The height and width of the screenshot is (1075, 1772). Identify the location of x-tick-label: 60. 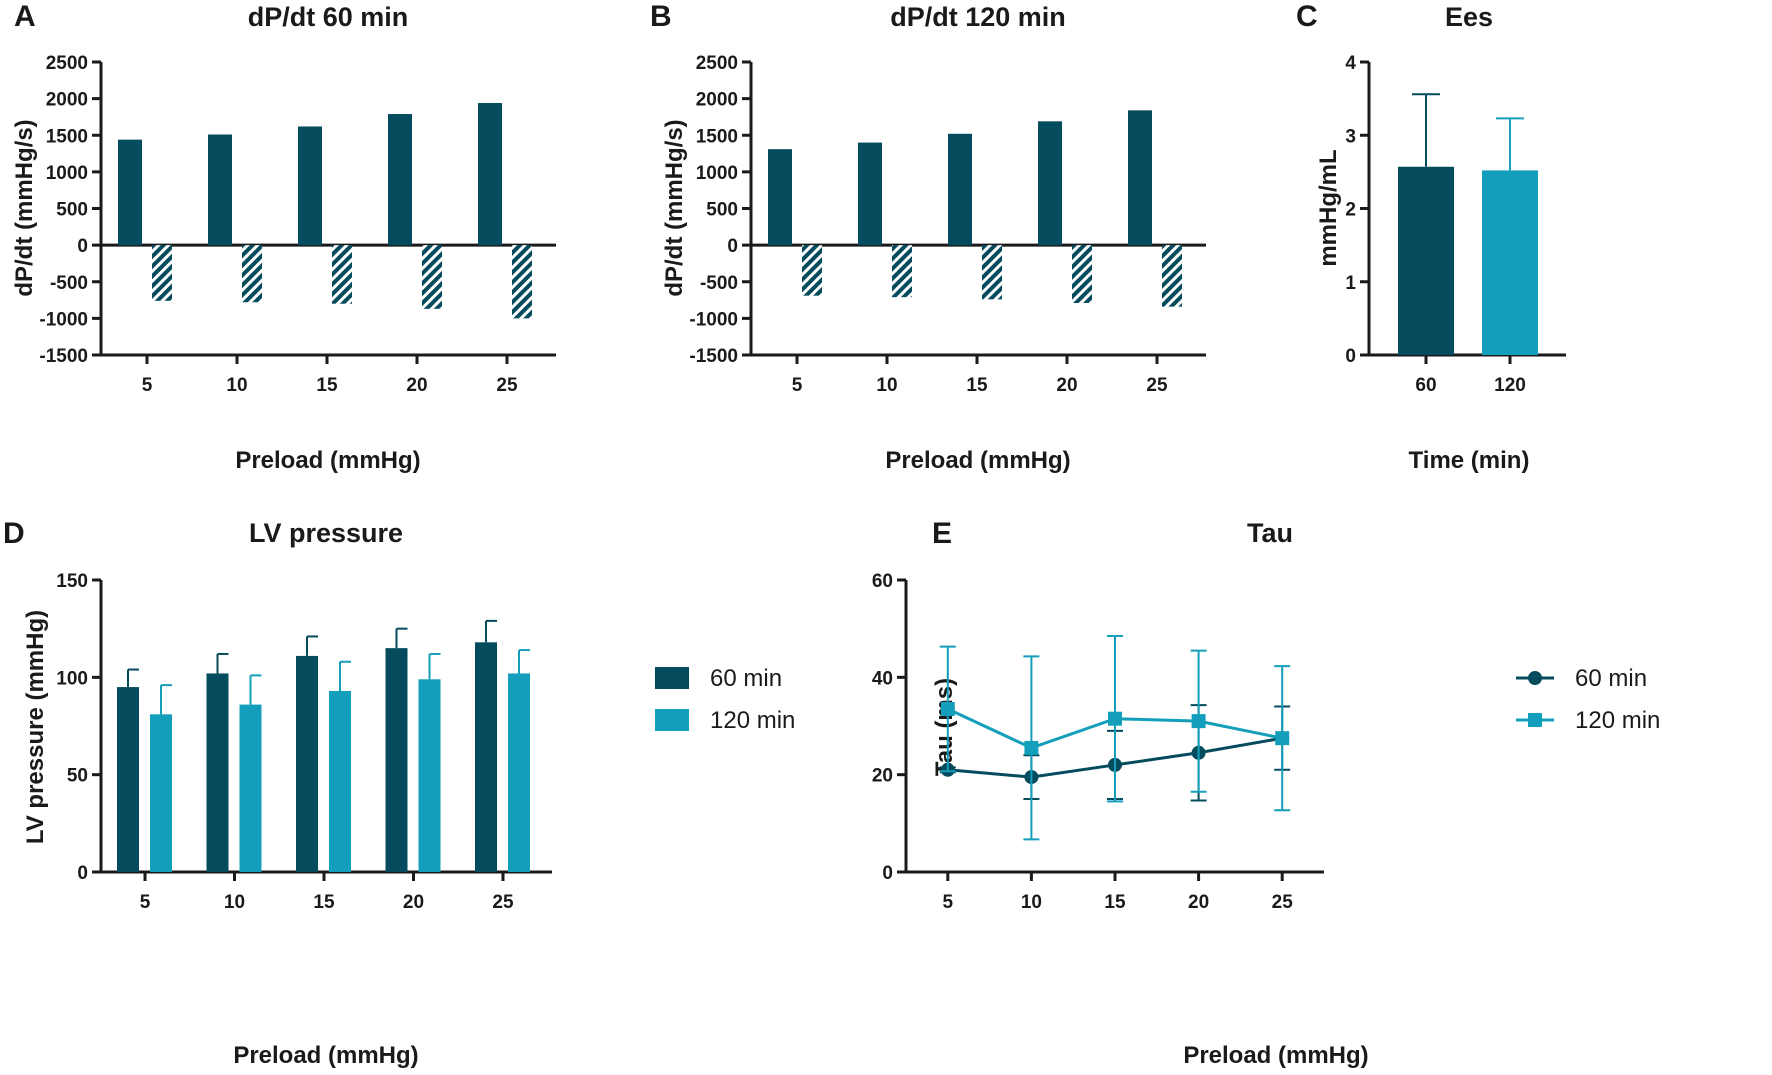
(1425, 385).